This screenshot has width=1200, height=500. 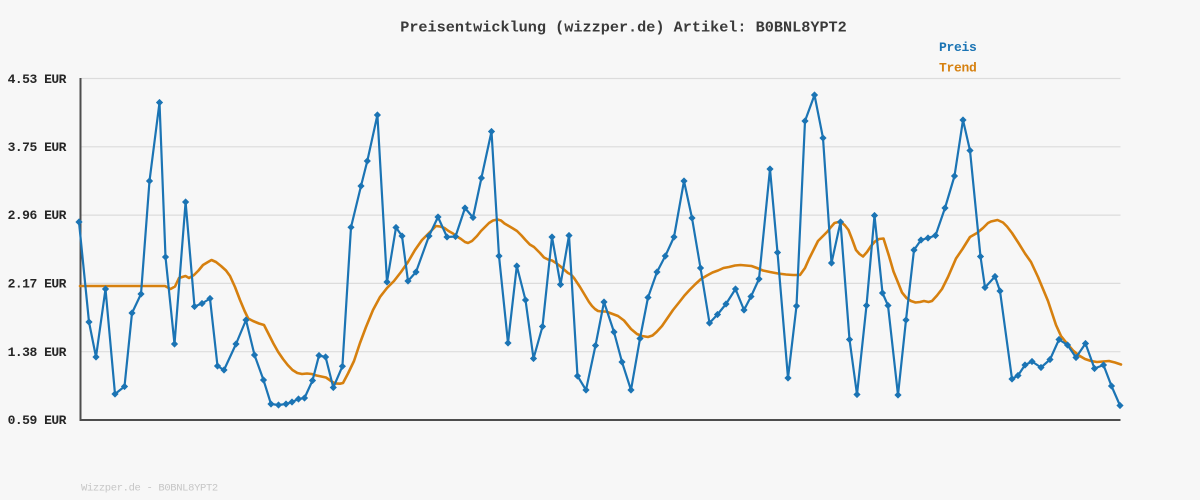 I want to click on svg-text: 0.59 EUR, so click(x=37, y=420).